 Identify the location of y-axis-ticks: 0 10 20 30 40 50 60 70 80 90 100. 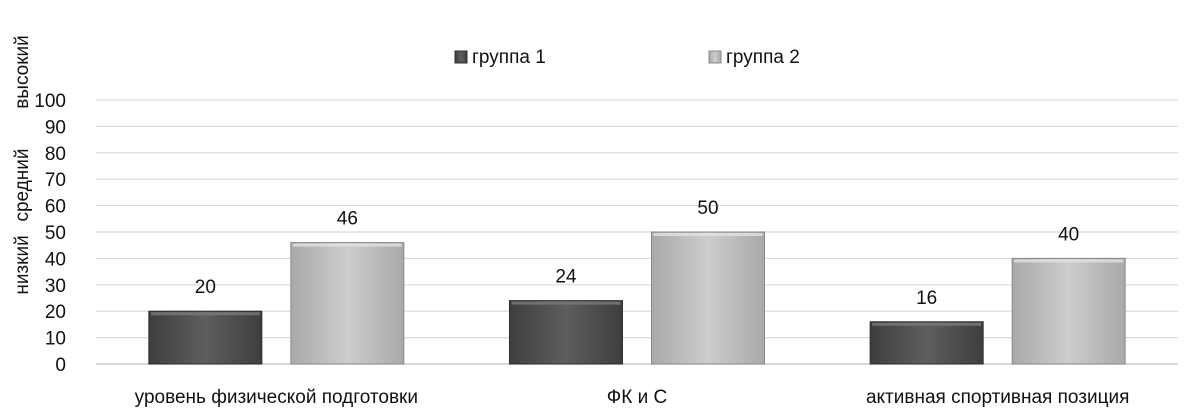
(50, 233).